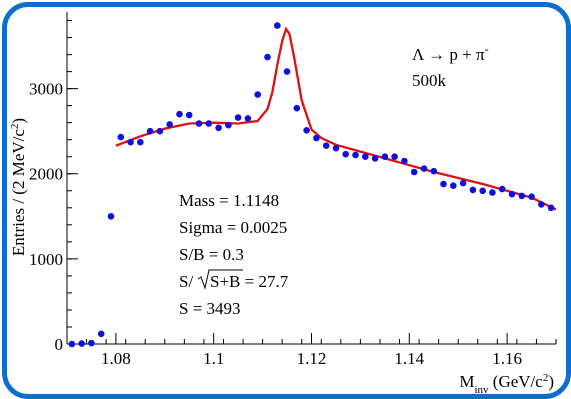 This screenshot has width=571, height=399. Describe the element at coordinates (46, 174) in the screenshot. I see `y-tick-label: 2000` at that location.